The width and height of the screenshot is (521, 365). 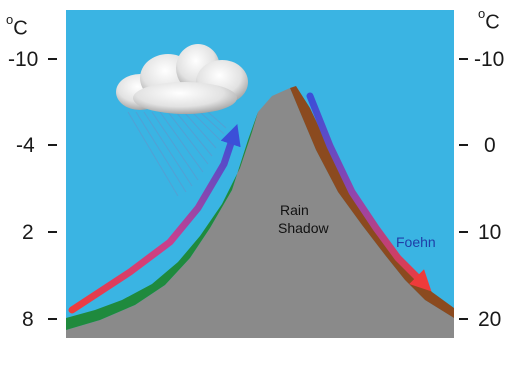 What do you see at coordinates (25, 145) in the screenshot?
I see `left-axis-tick-label: -4` at bounding box center [25, 145].